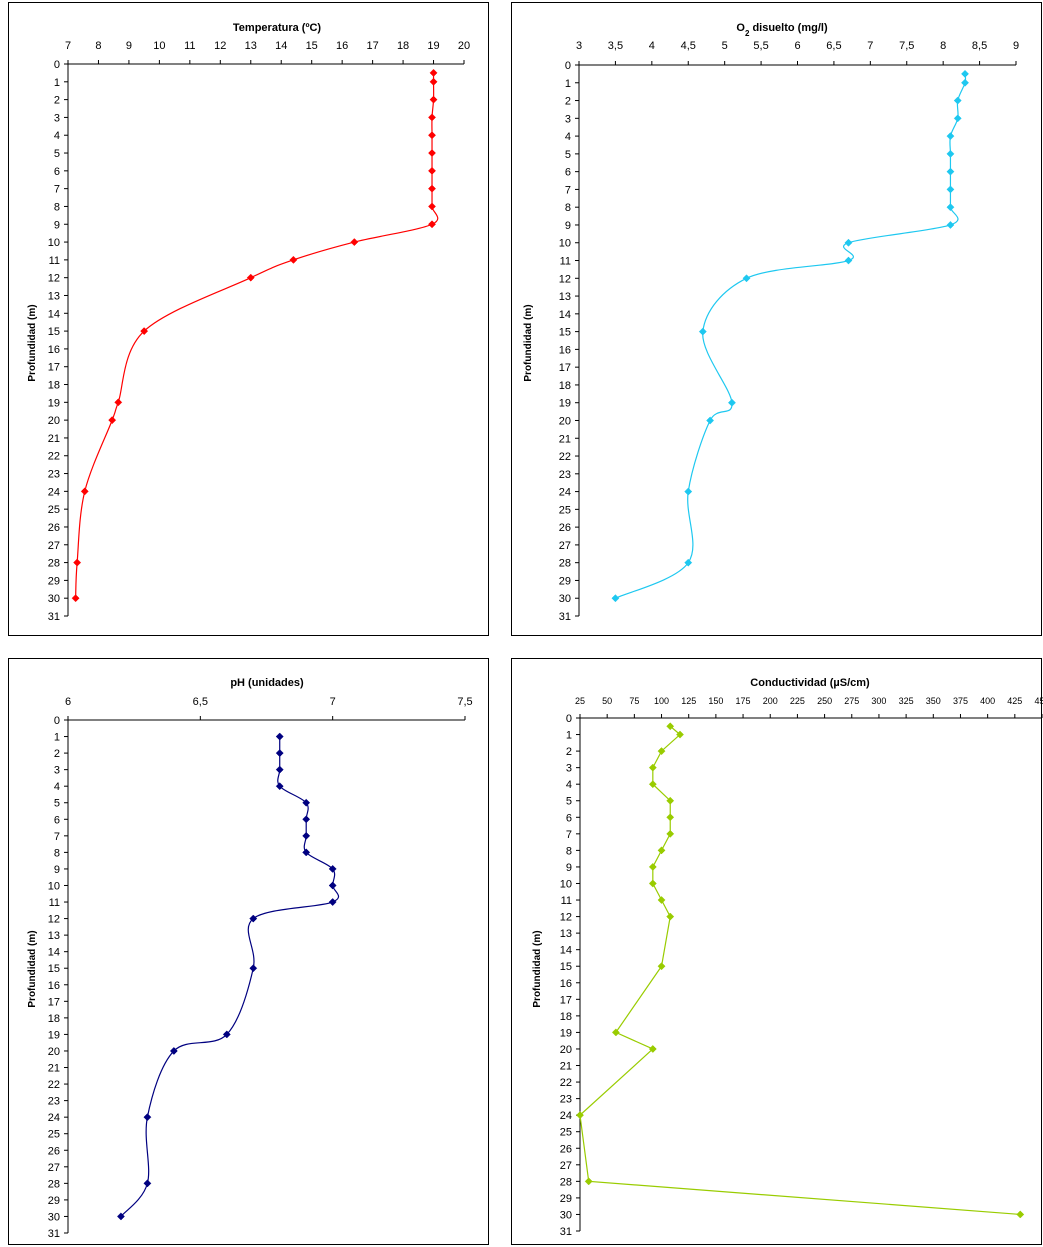 The height and width of the screenshot is (1247, 1043). I want to click on y-tick-label: 26, so click(54, 1151).